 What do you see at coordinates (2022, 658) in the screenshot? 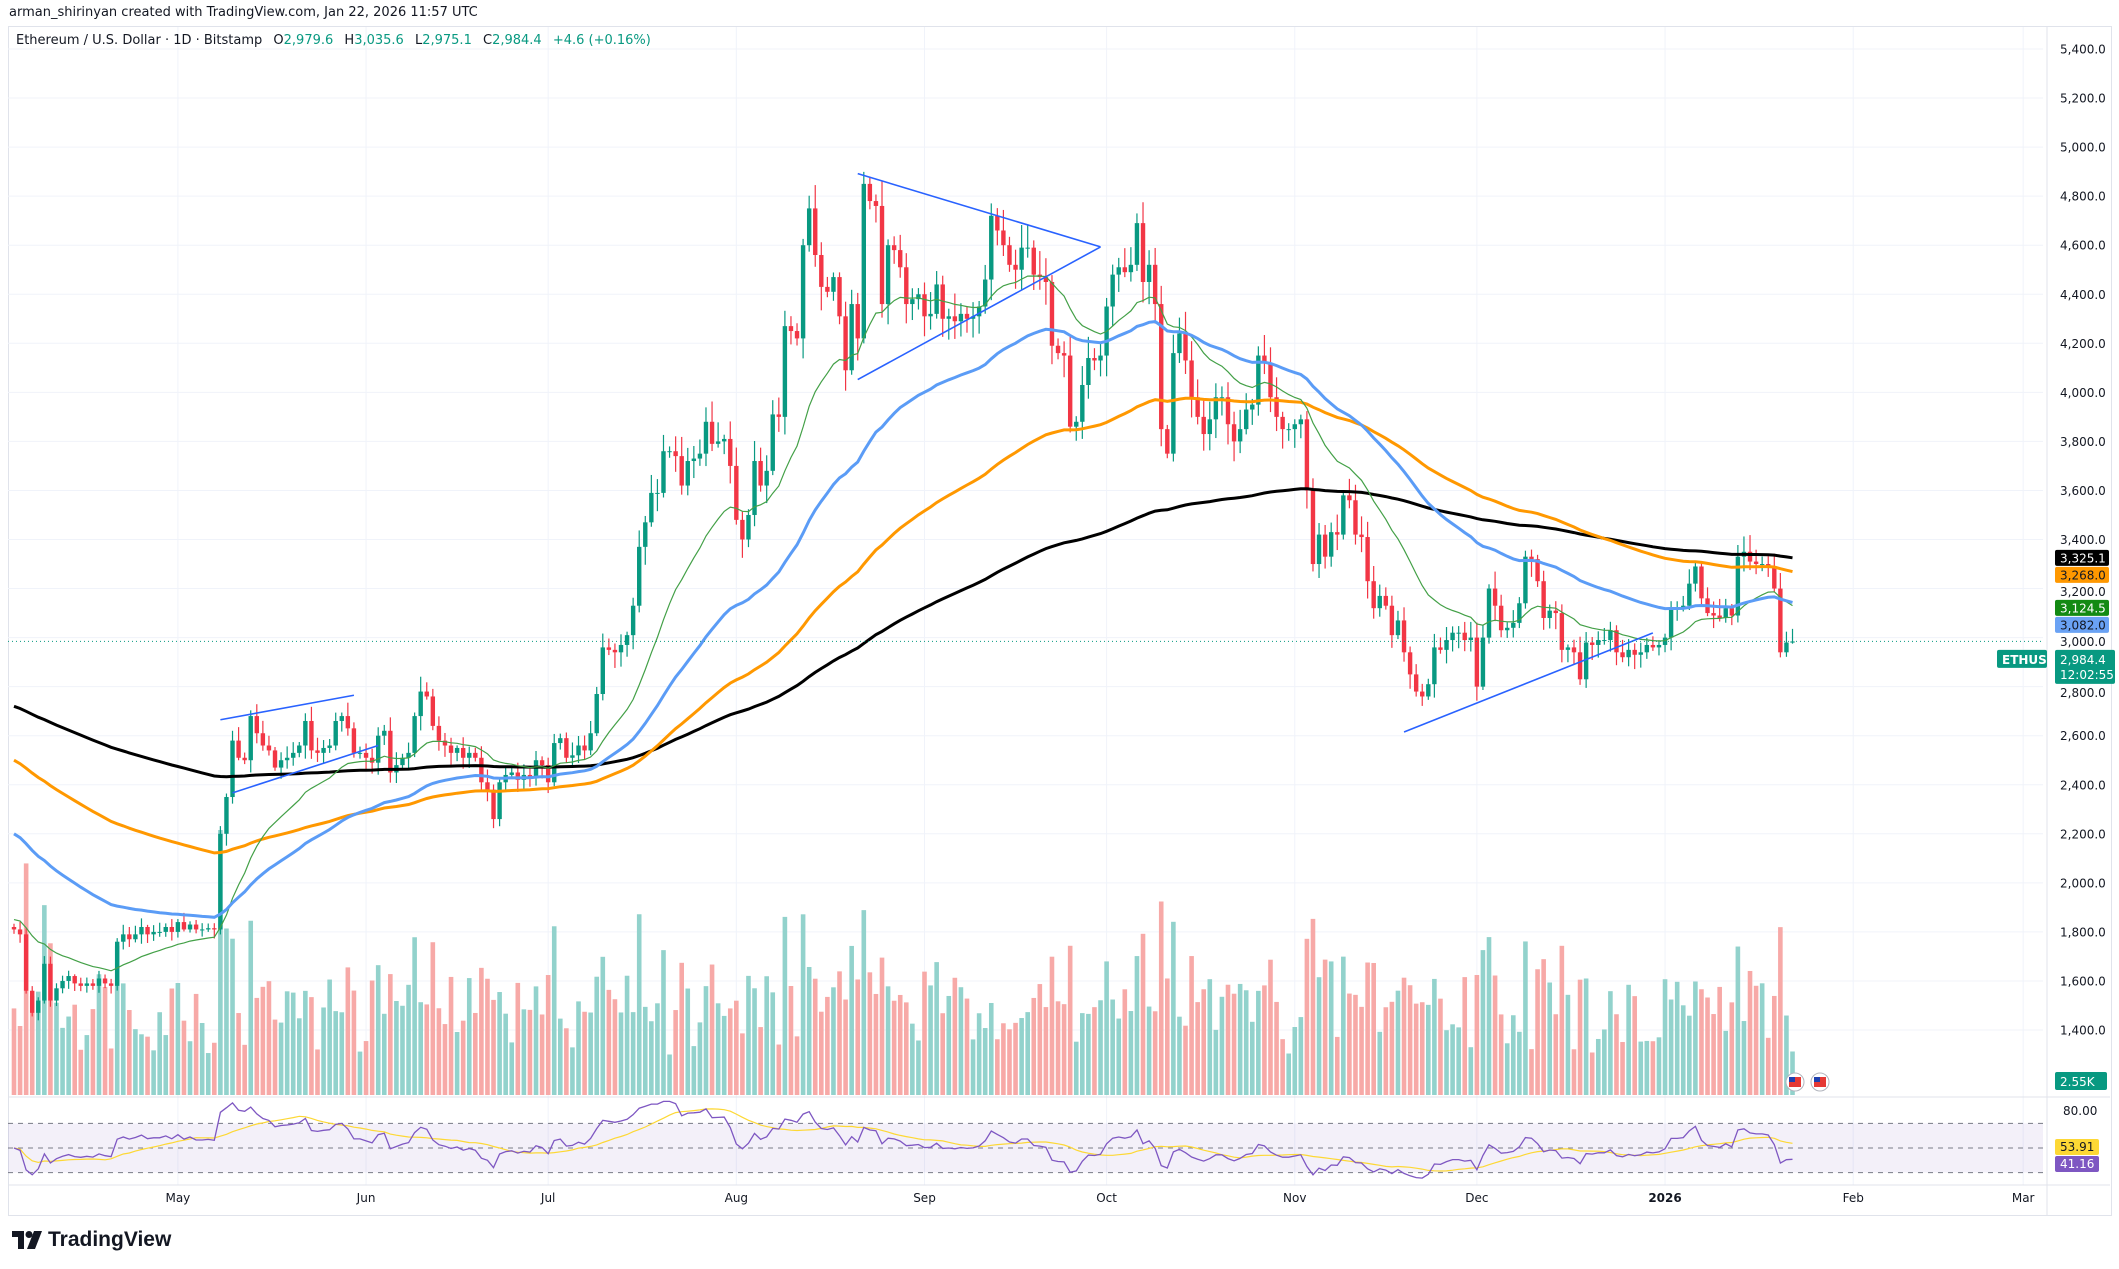
I see `symbol-tag` at bounding box center [2022, 658].